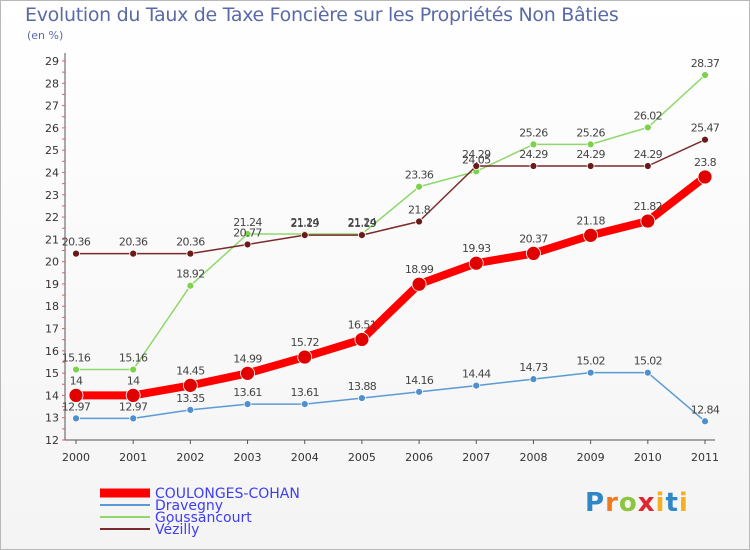 The image size is (750, 550). I want to click on data-label: 12.84, so click(705, 409).